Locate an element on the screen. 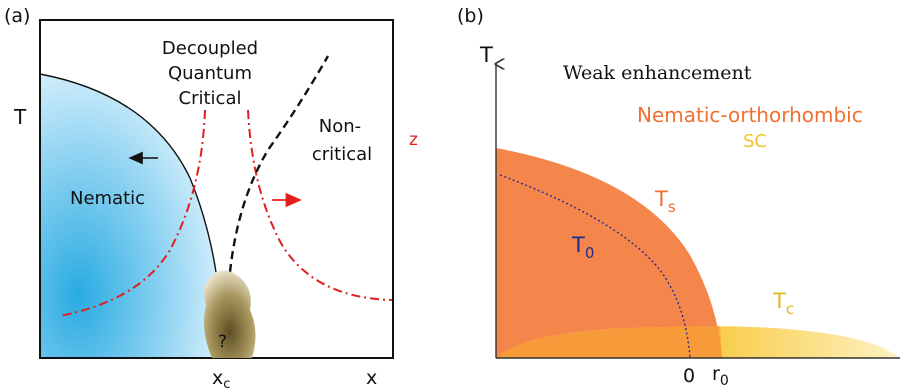  panel-b-y-axis-label: T is located at coordinates (486, 55).